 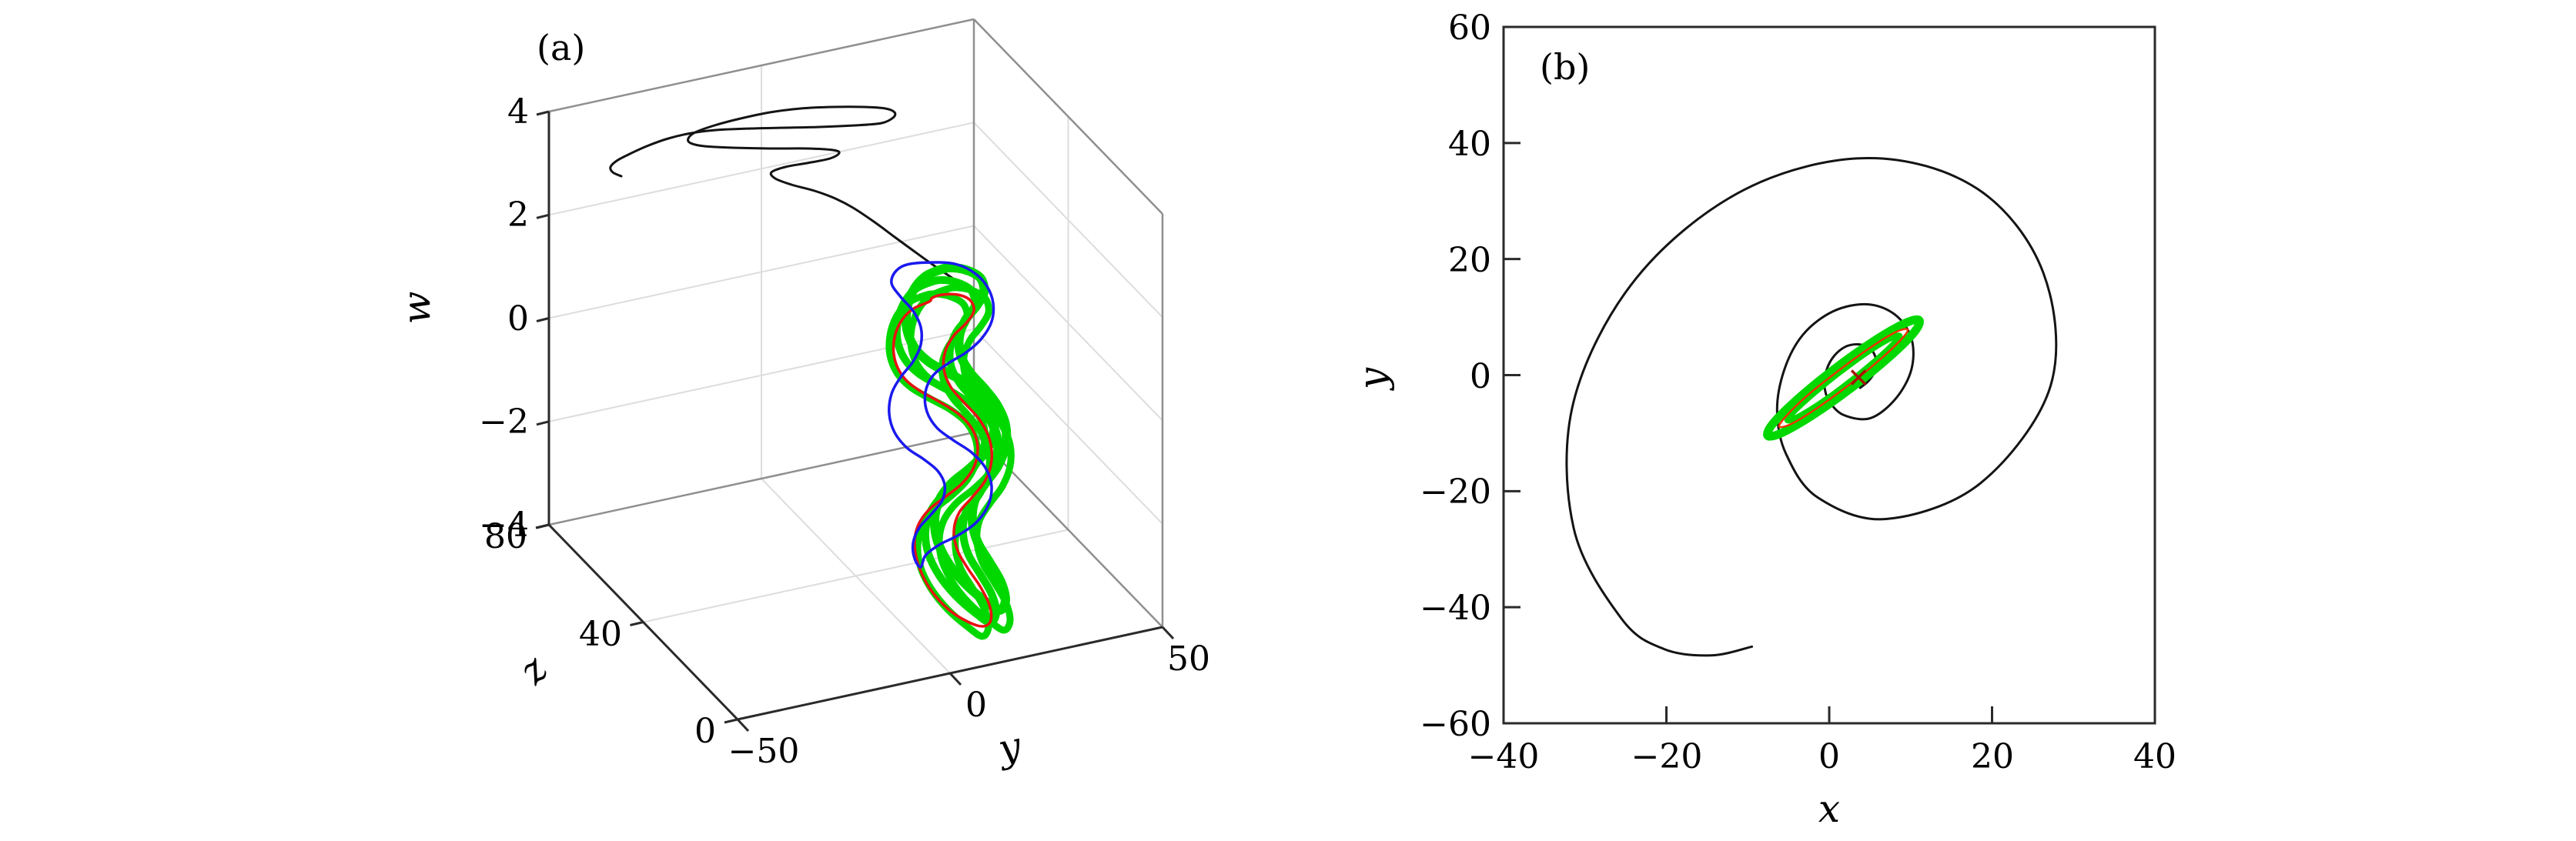 I want to click on box-edge-top-back, so click(x=762, y=65).